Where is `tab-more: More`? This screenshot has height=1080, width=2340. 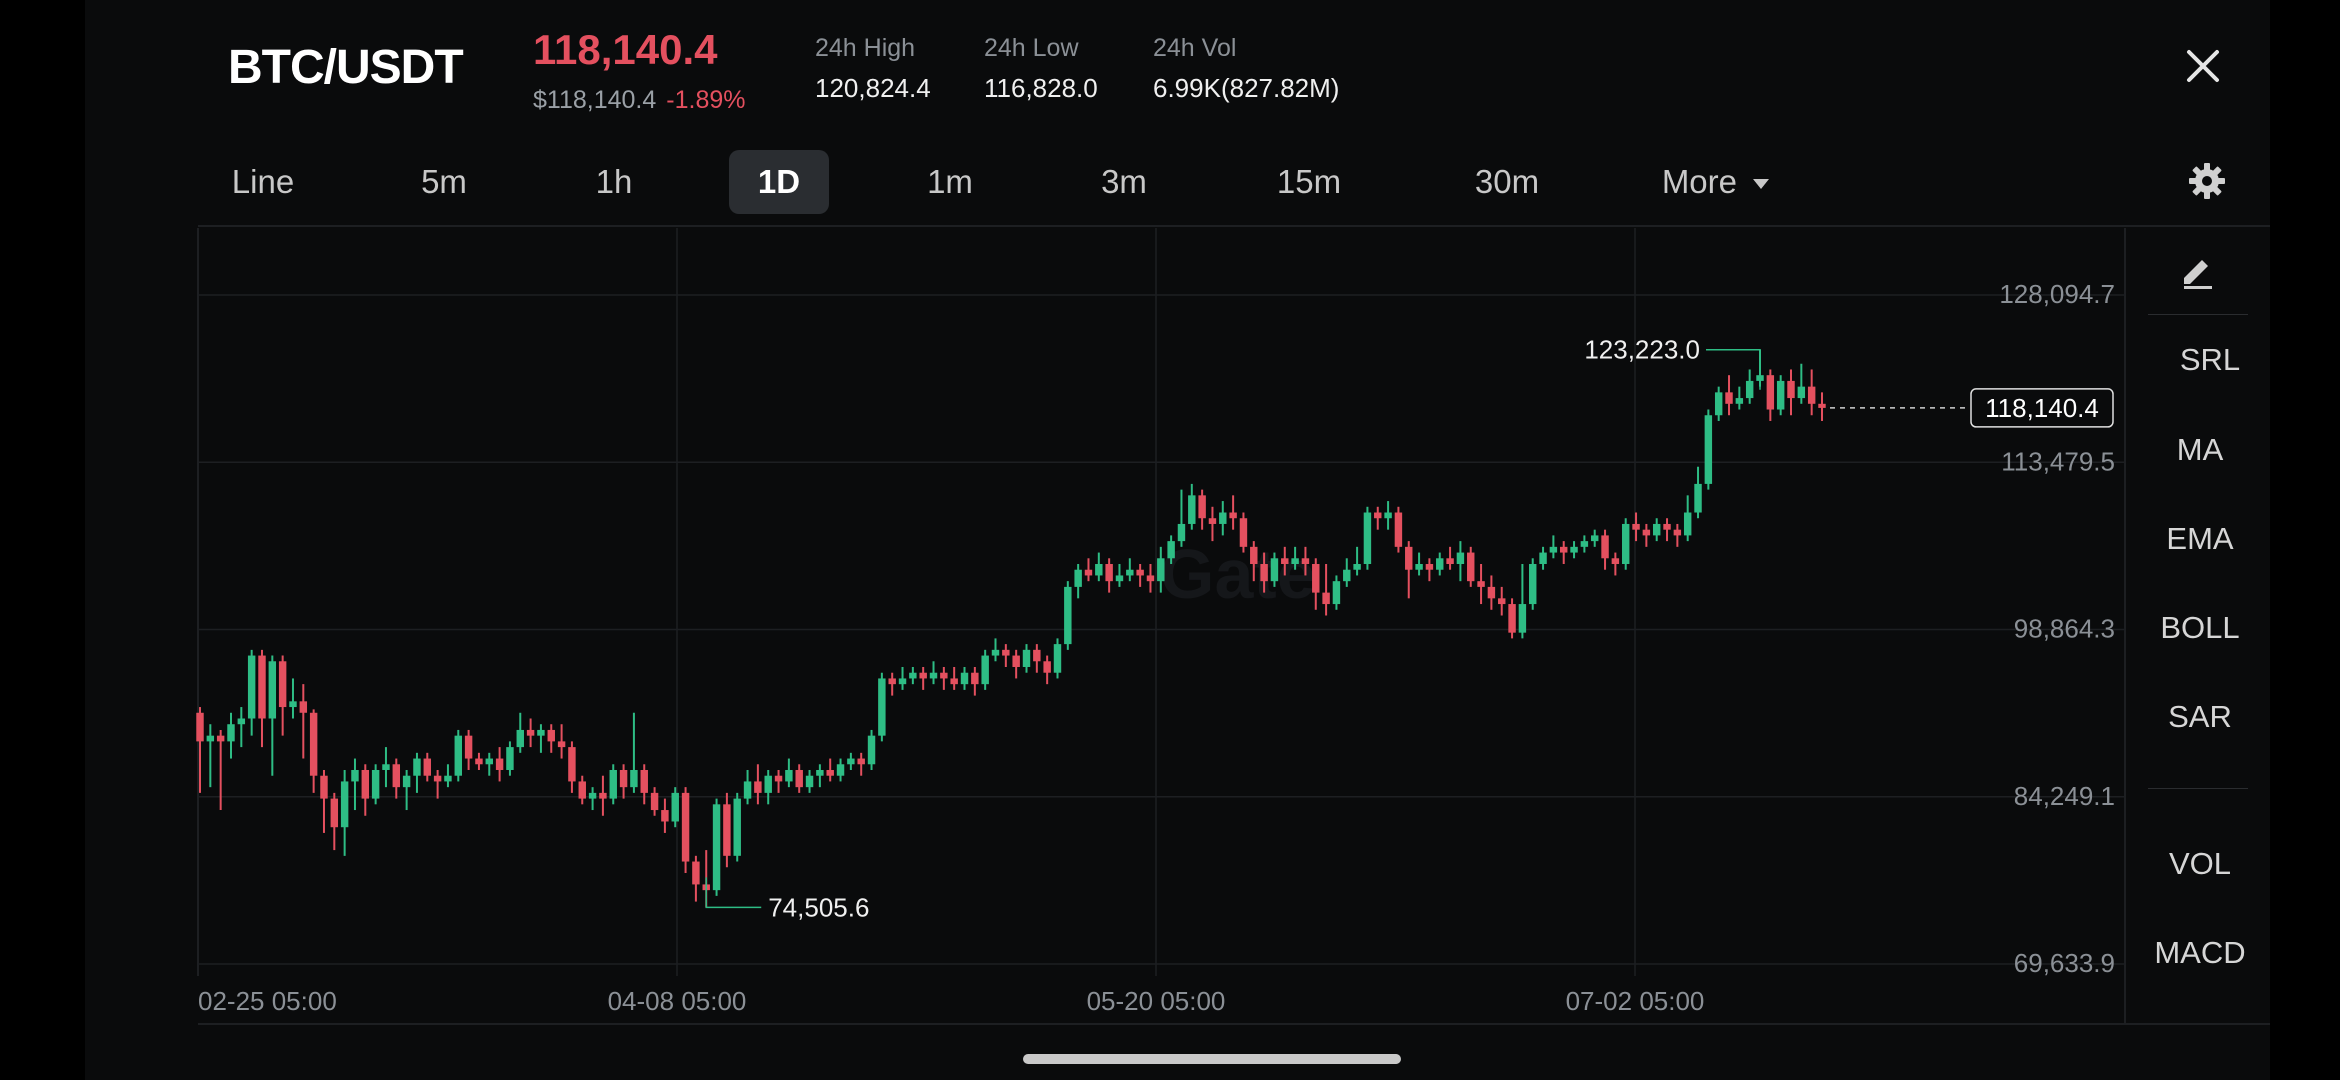 tab-more: More is located at coordinates (1716, 182).